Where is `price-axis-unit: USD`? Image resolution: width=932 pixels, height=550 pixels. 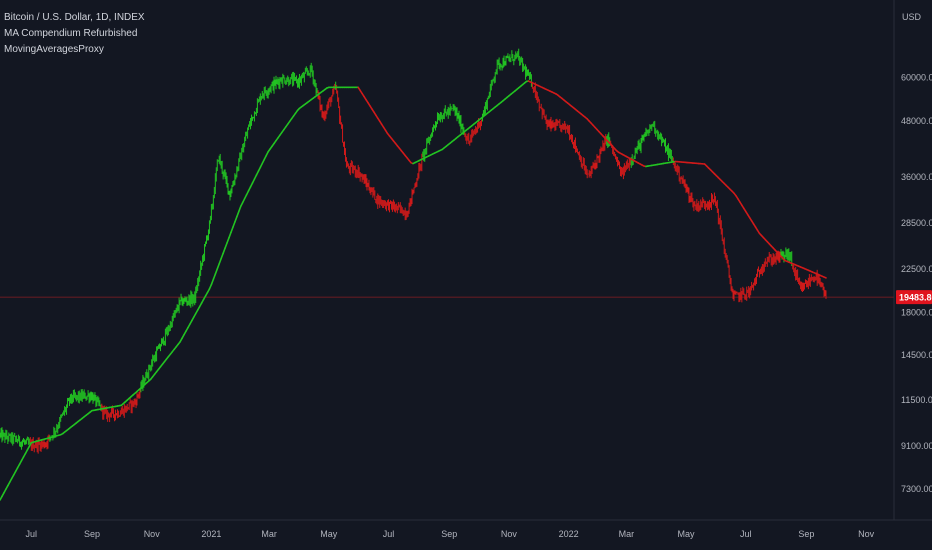 price-axis-unit: USD is located at coordinates (912, 17).